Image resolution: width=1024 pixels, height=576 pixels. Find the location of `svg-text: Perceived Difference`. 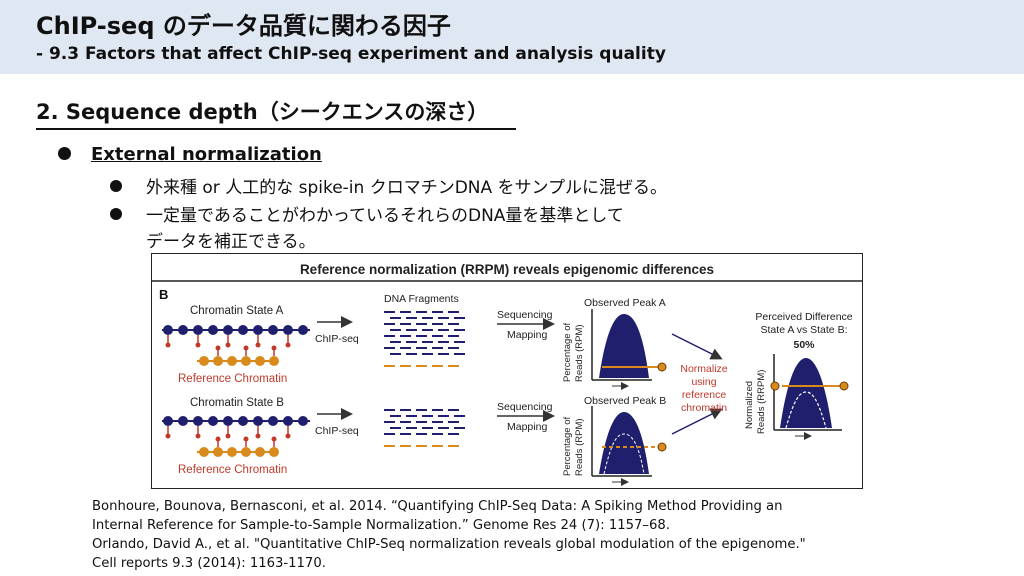

svg-text: Perceived Difference is located at coordinates (803, 317).